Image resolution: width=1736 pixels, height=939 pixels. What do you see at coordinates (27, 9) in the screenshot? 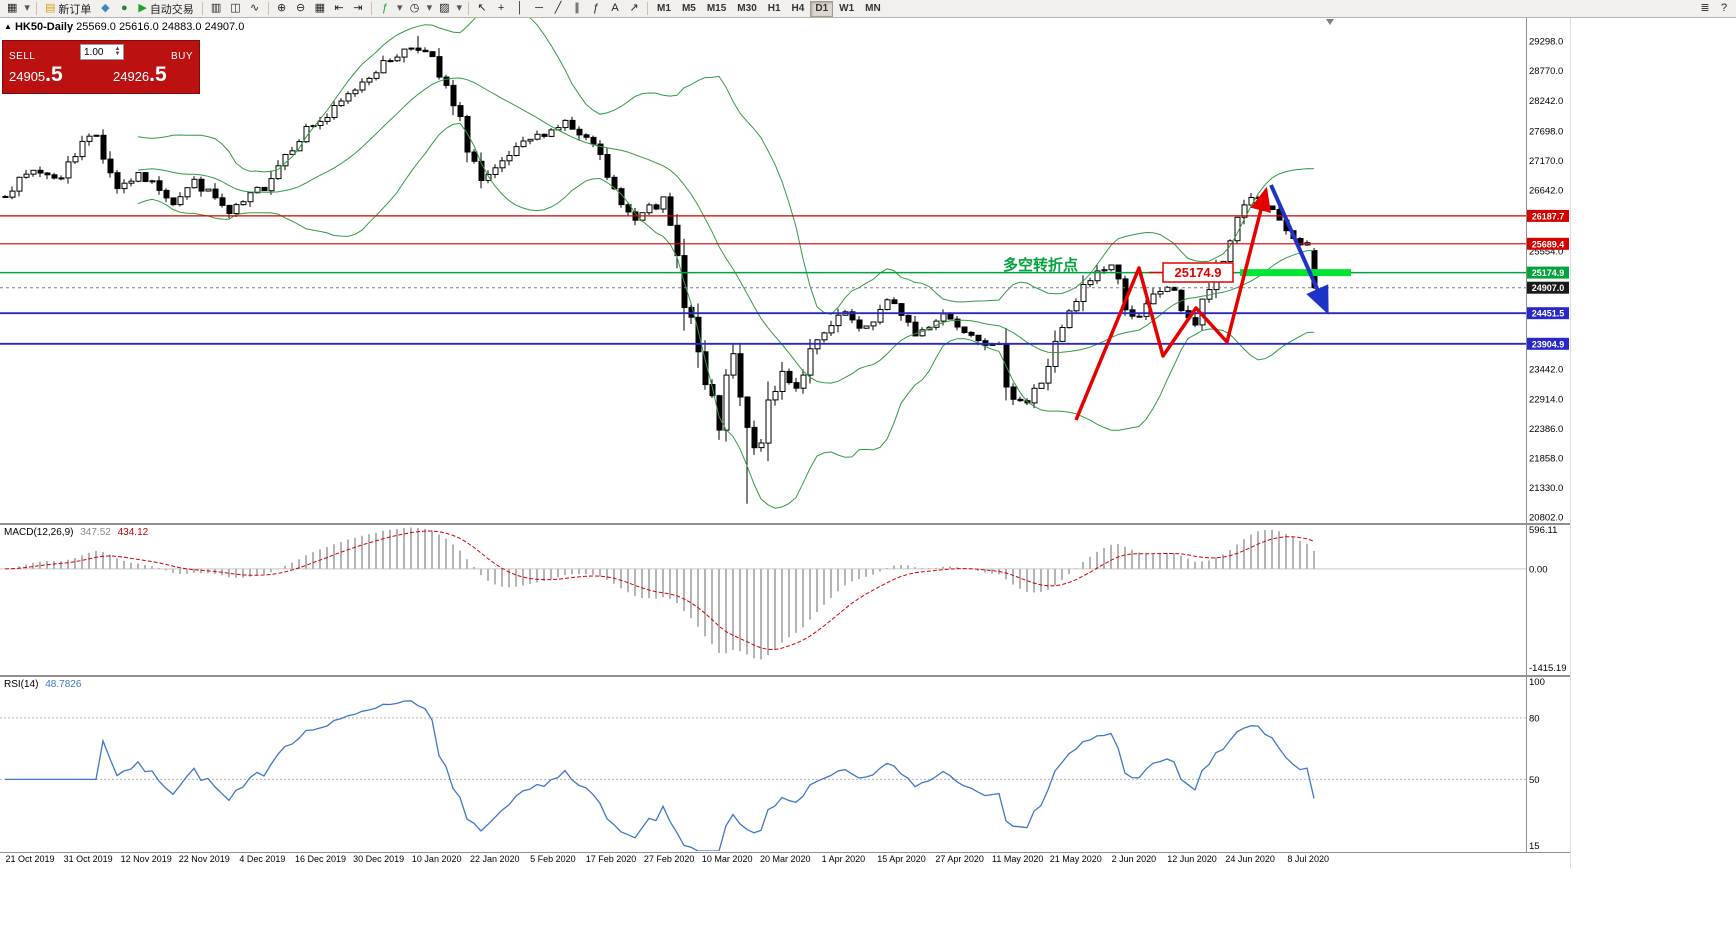
I see `toolbar-chart-profiles-menu: ▾` at bounding box center [27, 9].